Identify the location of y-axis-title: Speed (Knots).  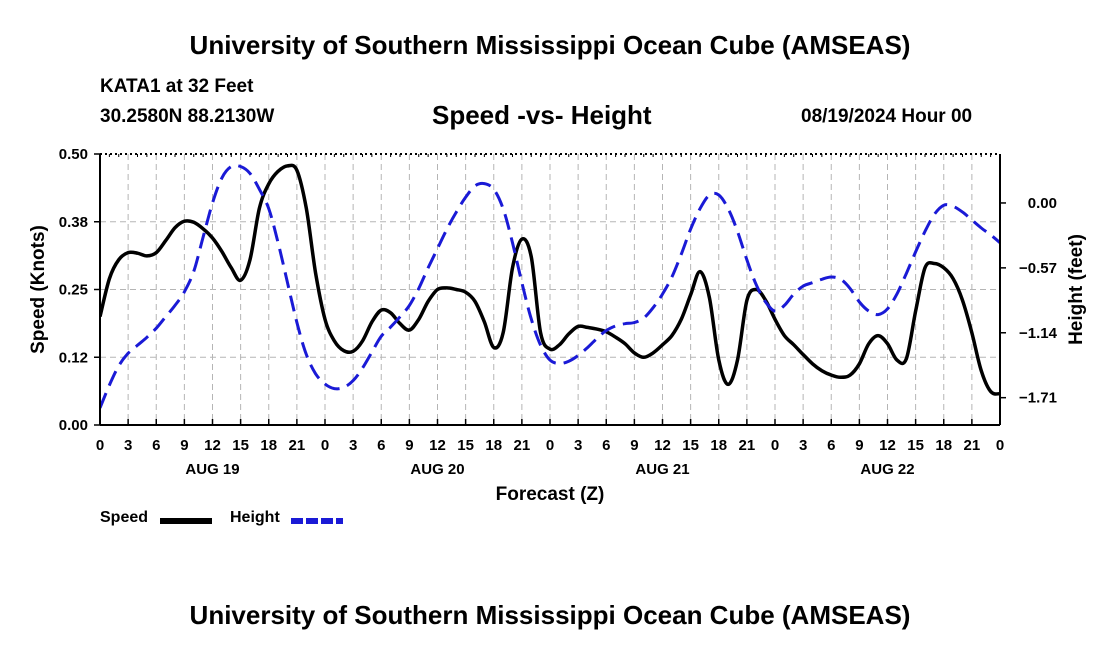
(38, 289).